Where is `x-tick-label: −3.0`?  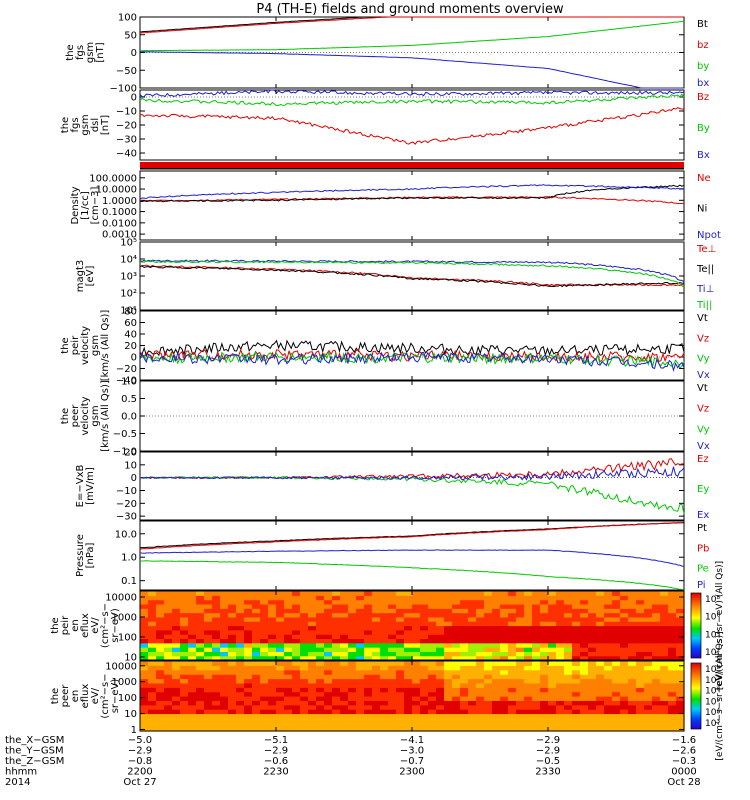 x-tick-label: −3.0 is located at coordinates (412, 751).